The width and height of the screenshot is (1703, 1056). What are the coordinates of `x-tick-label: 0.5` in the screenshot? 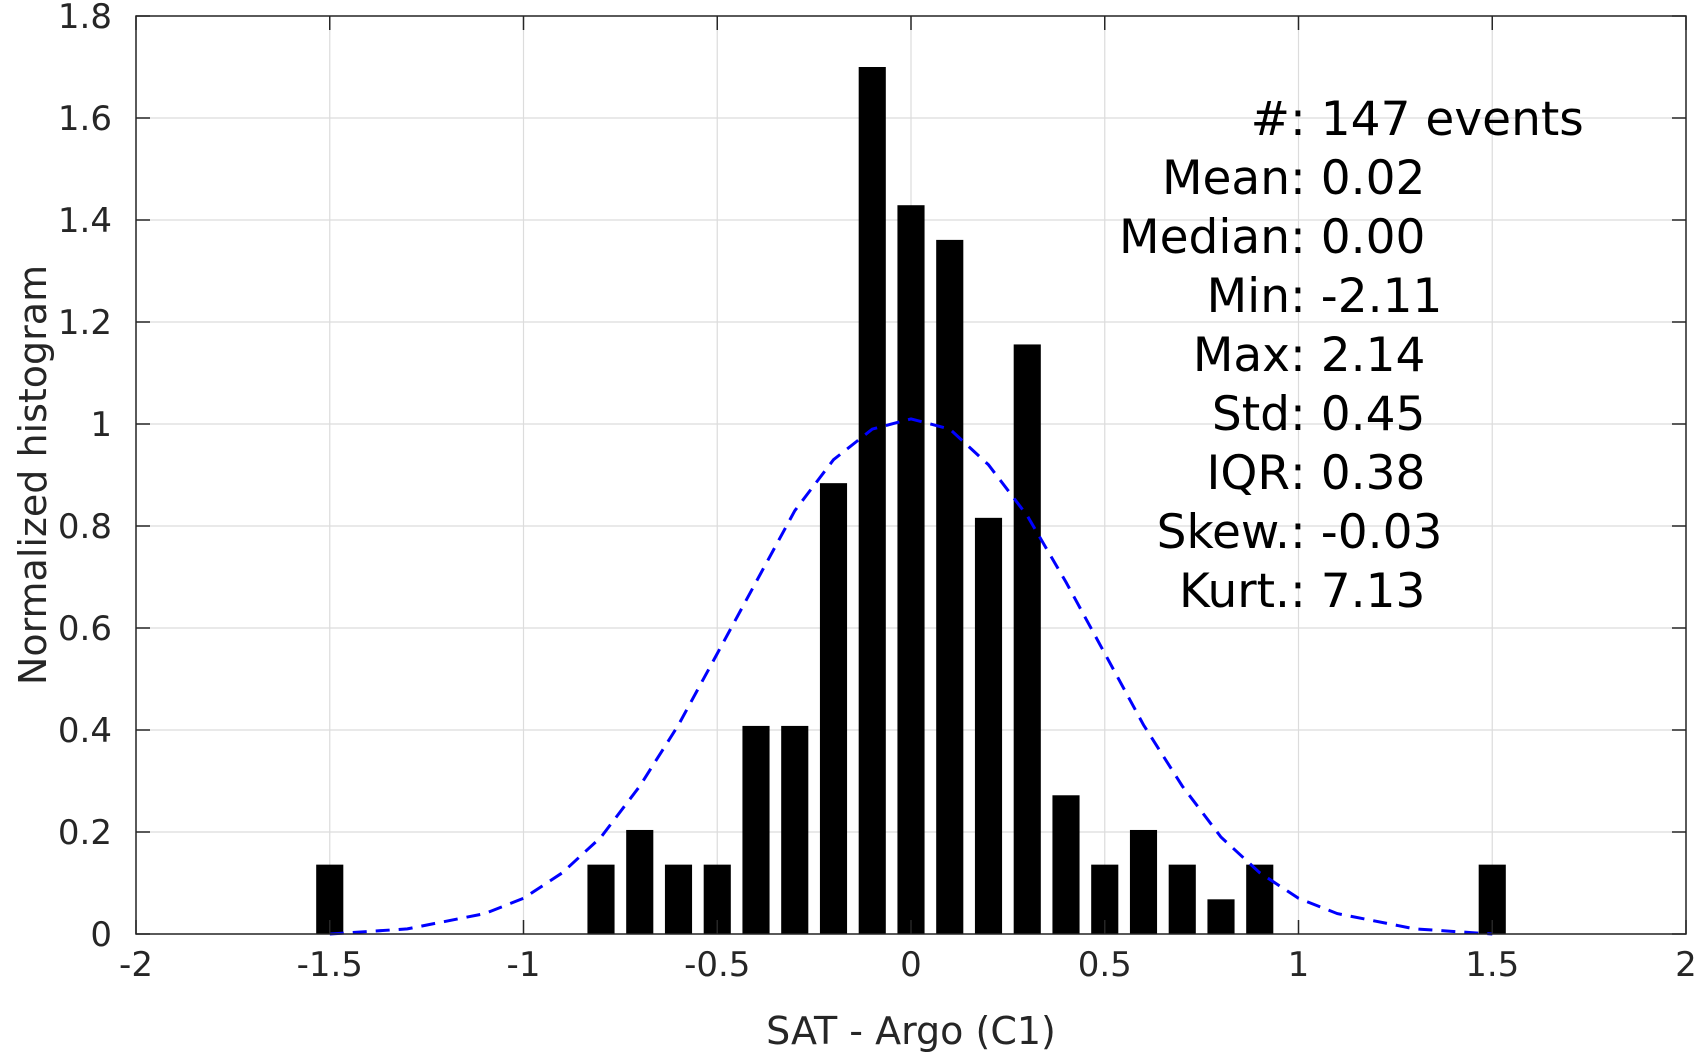 It's located at (1105, 965).